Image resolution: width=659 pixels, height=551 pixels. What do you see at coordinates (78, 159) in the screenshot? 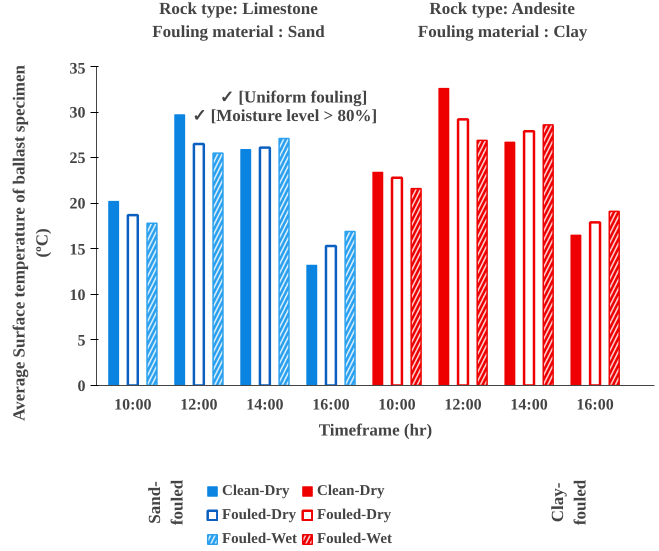
I see `y-tick-label: 25` at bounding box center [78, 159].